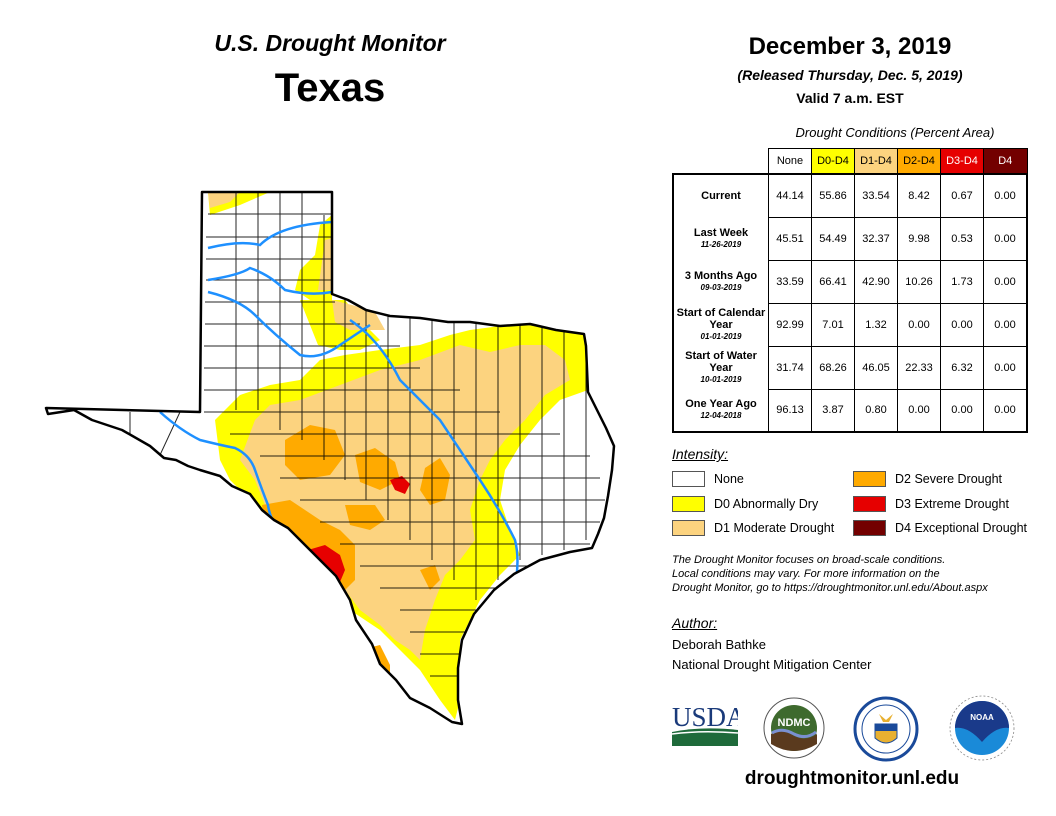  What do you see at coordinates (919, 367) in the screenshot?
I see `table-cell: 22.33` at bounding box center [919, 367].